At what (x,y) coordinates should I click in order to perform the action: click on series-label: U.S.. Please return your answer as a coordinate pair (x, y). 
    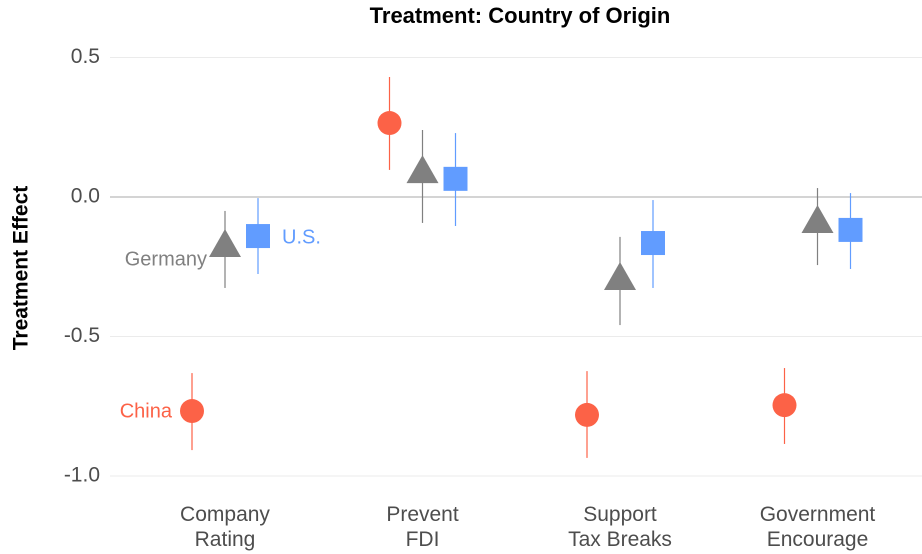
    Looking at the image, I should click on (301, 237).